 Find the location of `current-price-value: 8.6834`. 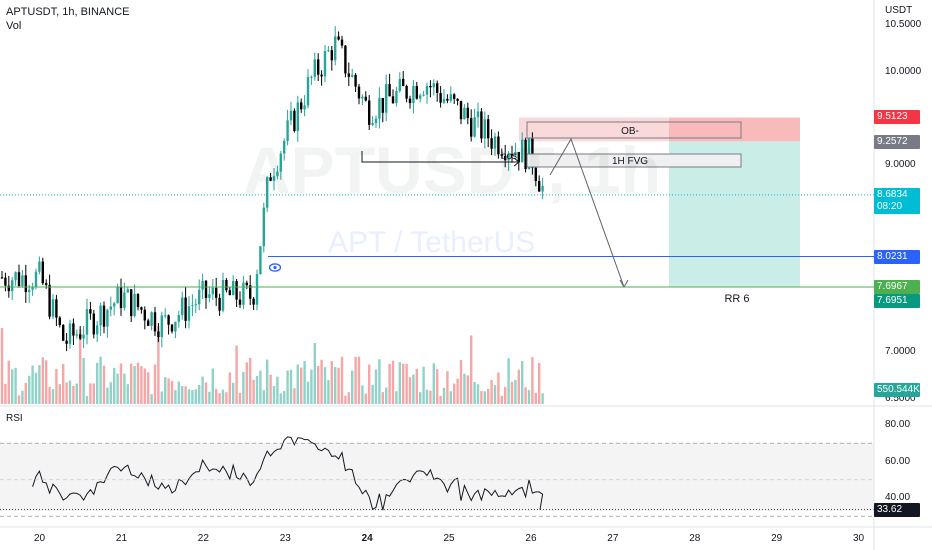

current-price-value: 8.6834 is located at coordinates (892, 194).